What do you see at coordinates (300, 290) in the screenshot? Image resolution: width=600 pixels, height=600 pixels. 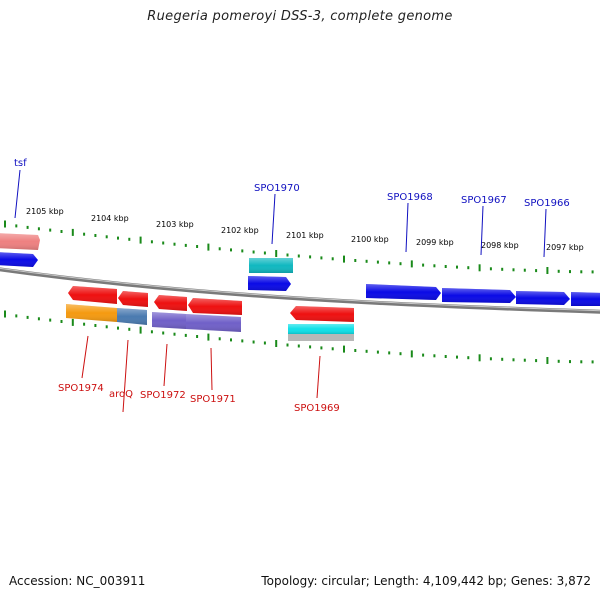 I see `genome-backbone` at bounding box center [300, 290].